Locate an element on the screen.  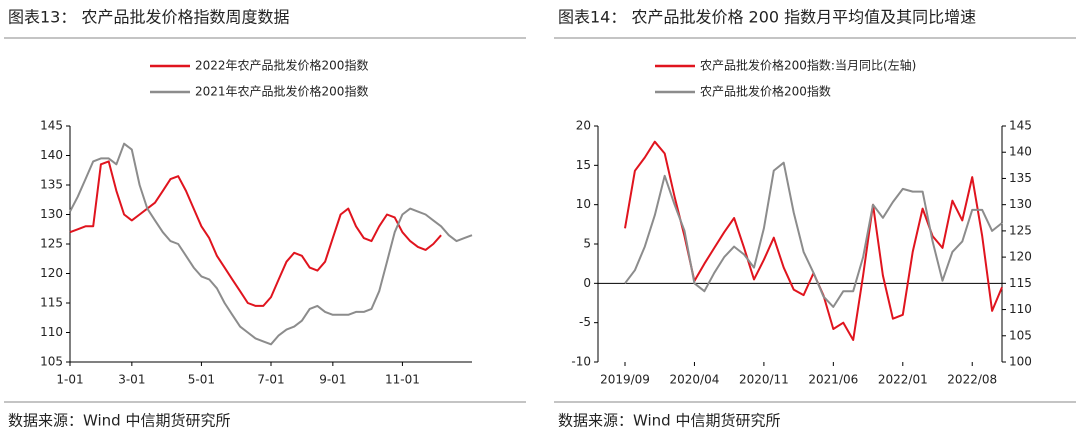
y2-tick-label: 125 is located at coordinates (1020, 230).